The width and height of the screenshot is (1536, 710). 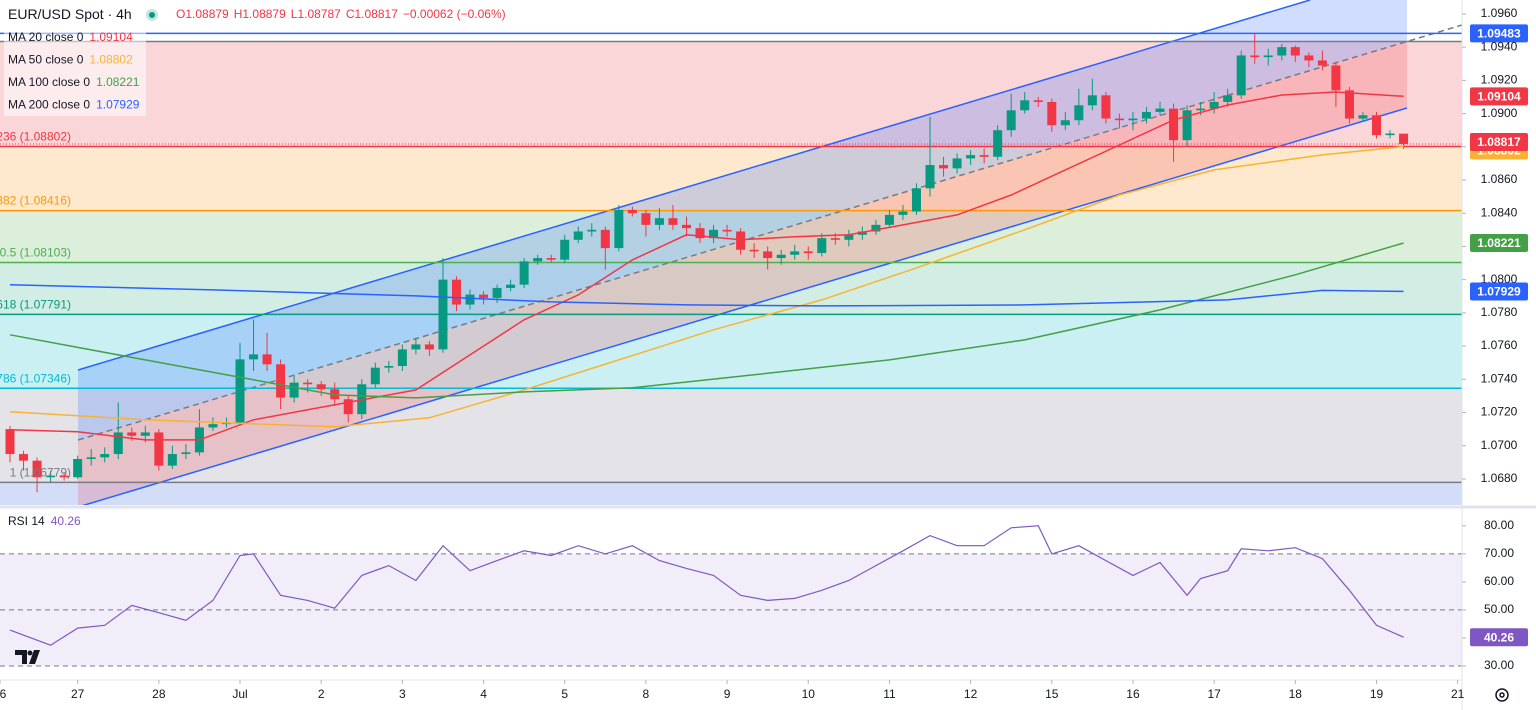 I want to click on fib-label: 0.618 (1.07791), so click(x=35, y=305).